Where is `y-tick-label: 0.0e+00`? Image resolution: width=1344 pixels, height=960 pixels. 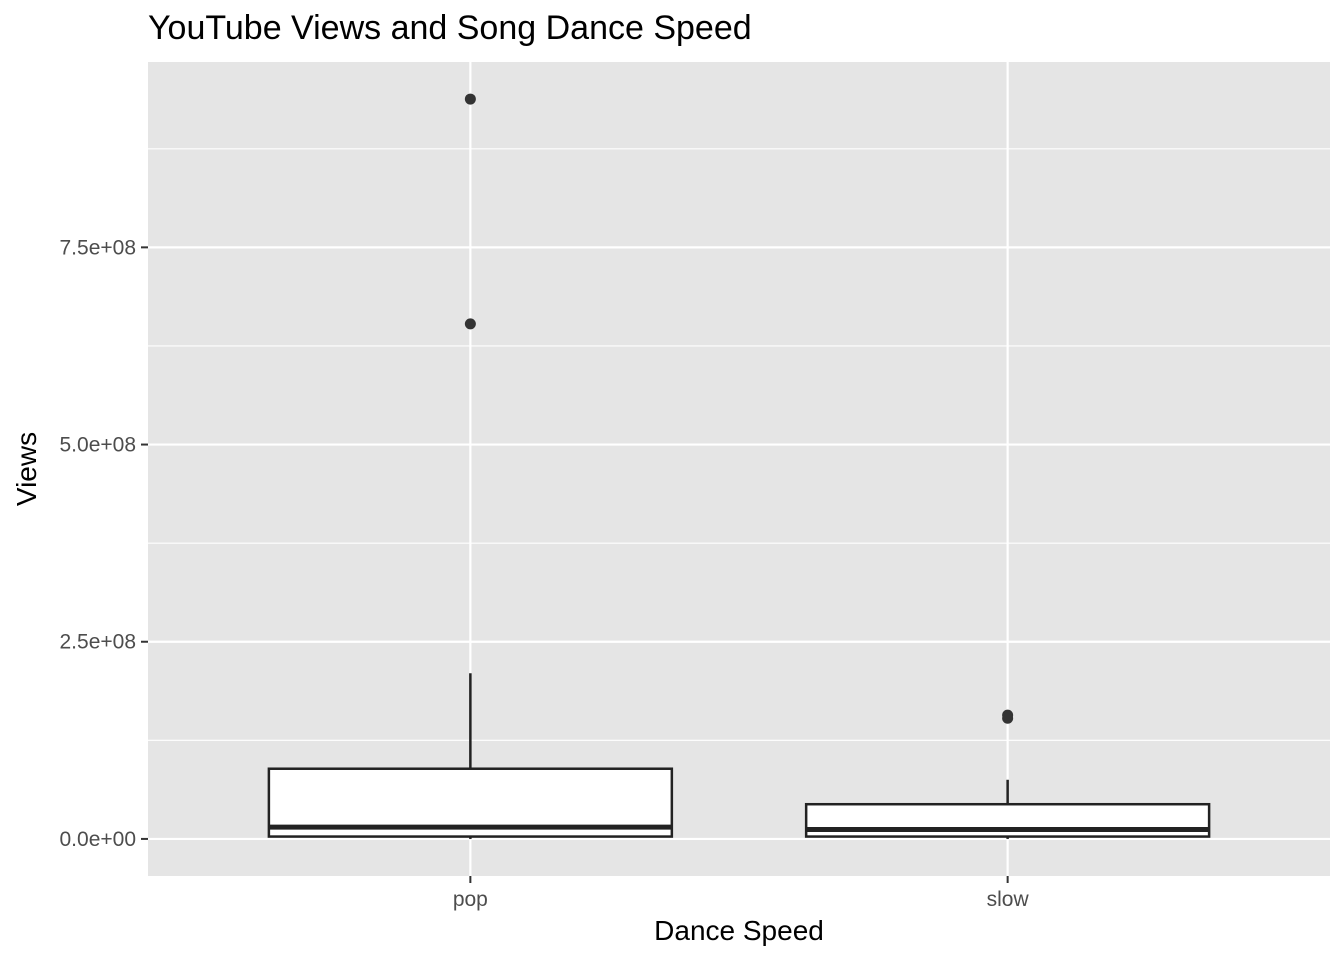 y-tick-label: 0.0e+00 is located at coordinates (98, 839).